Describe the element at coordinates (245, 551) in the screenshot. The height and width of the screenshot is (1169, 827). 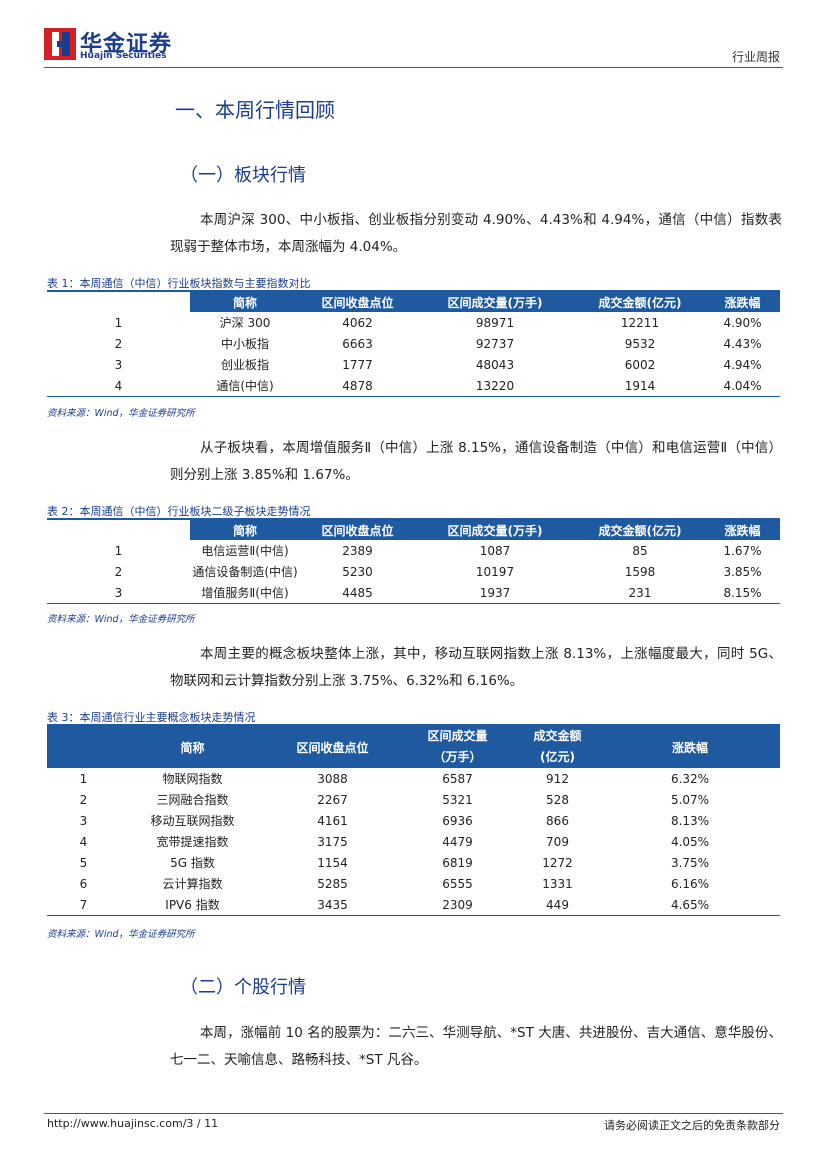
I see `table-cell: 电信运营Ⅱ(中信)` at that location.